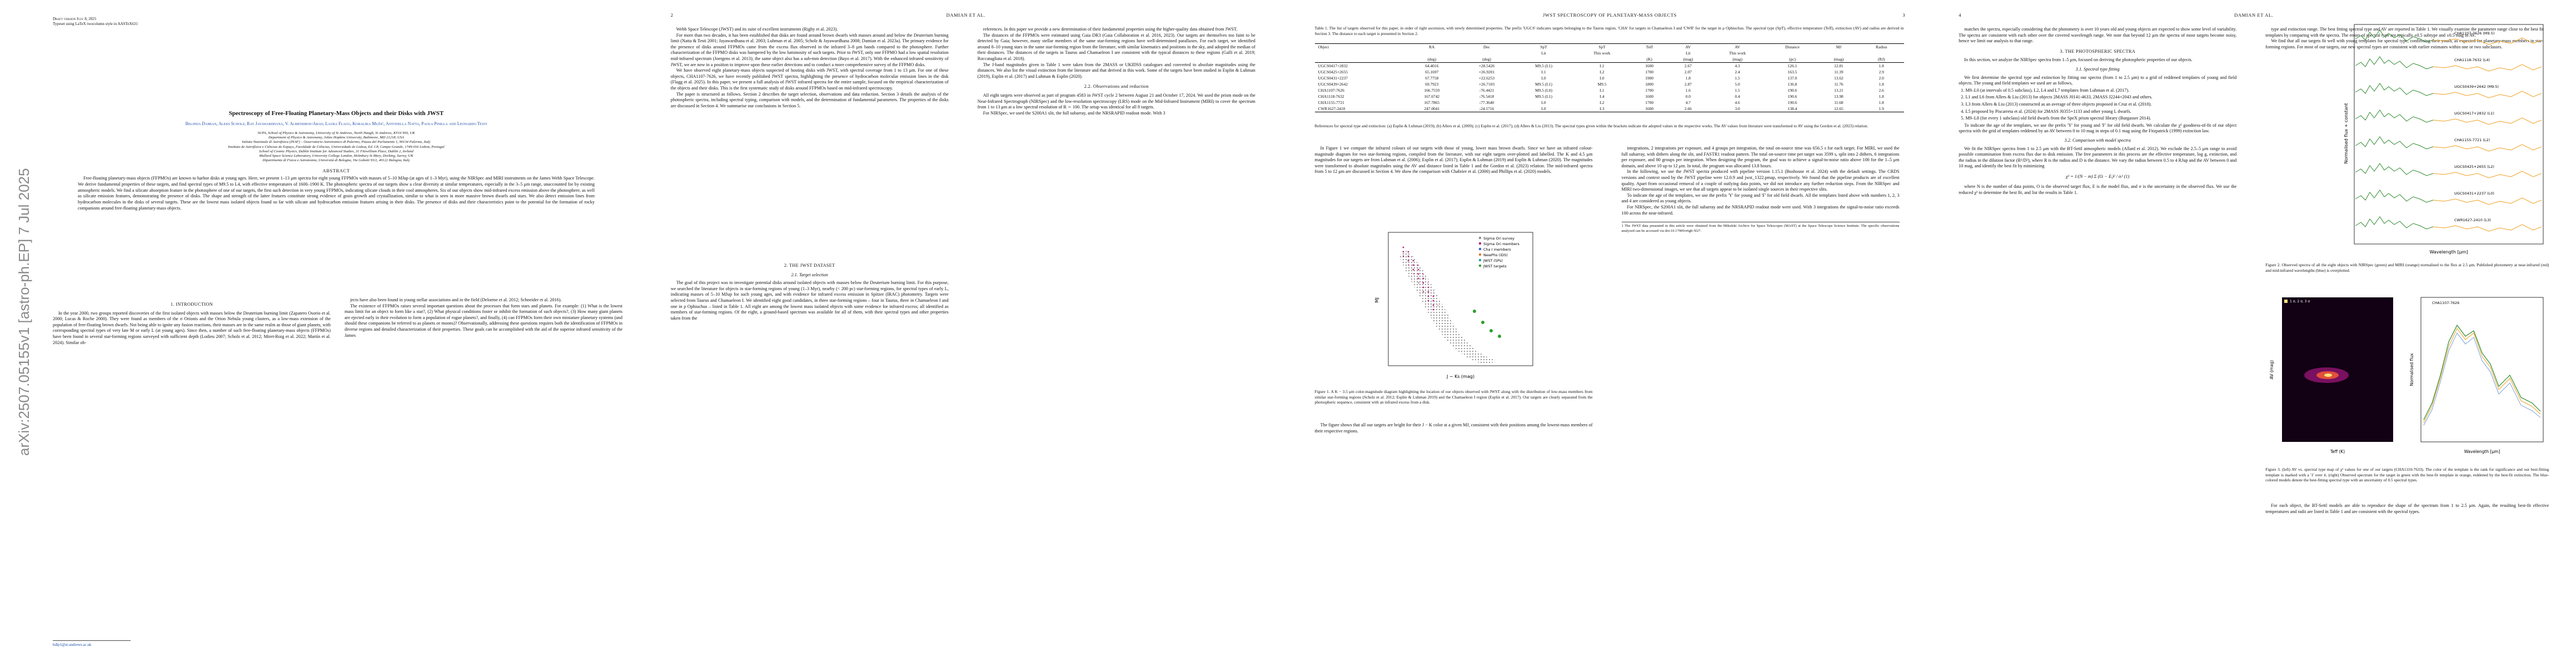  What do you see at coordinates (1331, 96) in the screenshot?
I see `cell: CHA1118-7632` at bounding box center [1331, 96].